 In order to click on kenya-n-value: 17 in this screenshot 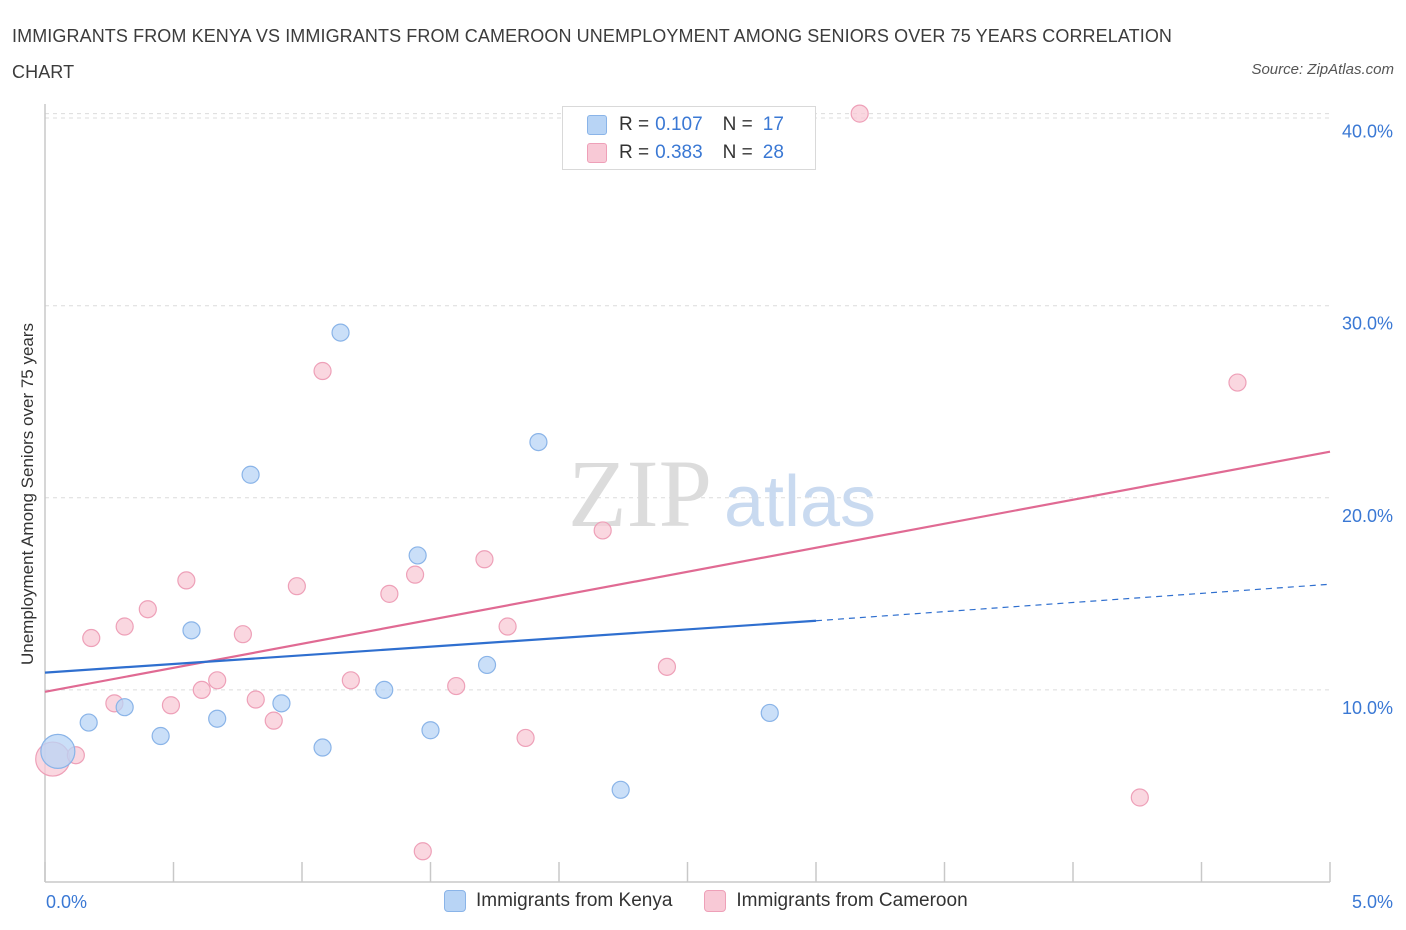, I will do `click(773, 124)`.